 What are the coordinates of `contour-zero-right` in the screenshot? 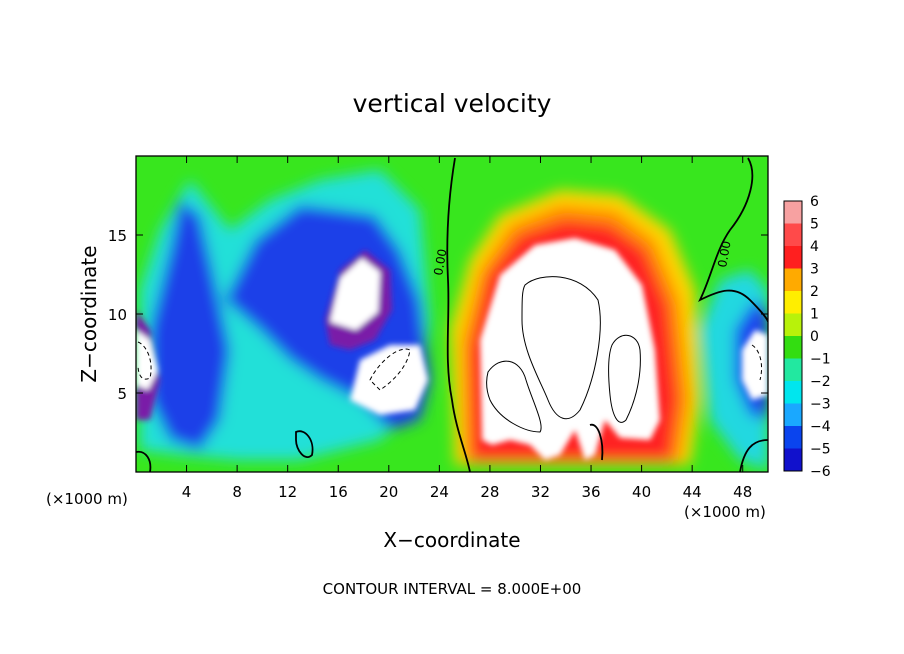 It's located at (733, 240).